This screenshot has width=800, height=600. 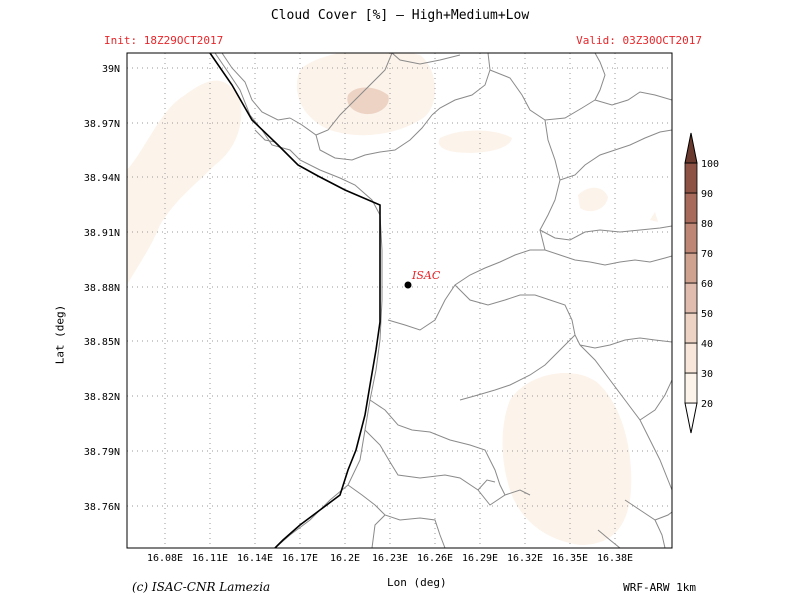 I want to click on x-tick-label: 16.38E, so click(x=615, y=558).